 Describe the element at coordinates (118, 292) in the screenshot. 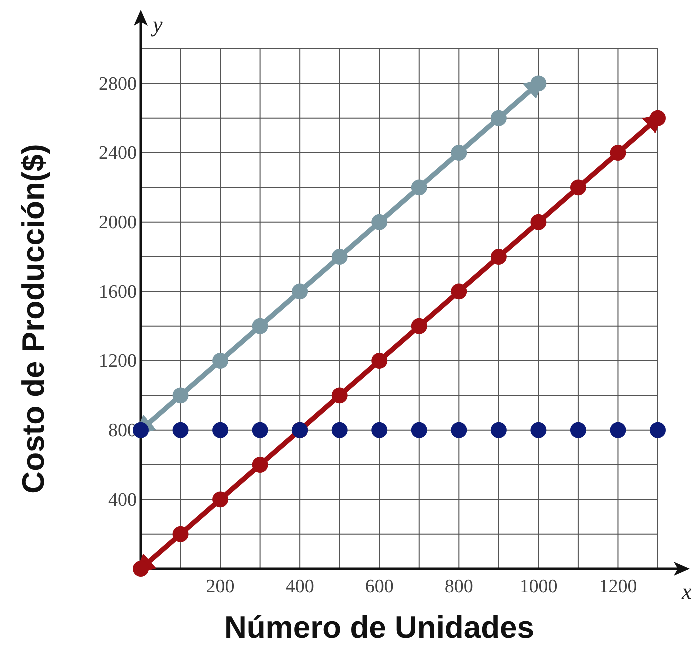

I see `y-tick-label: 1600` at that location.